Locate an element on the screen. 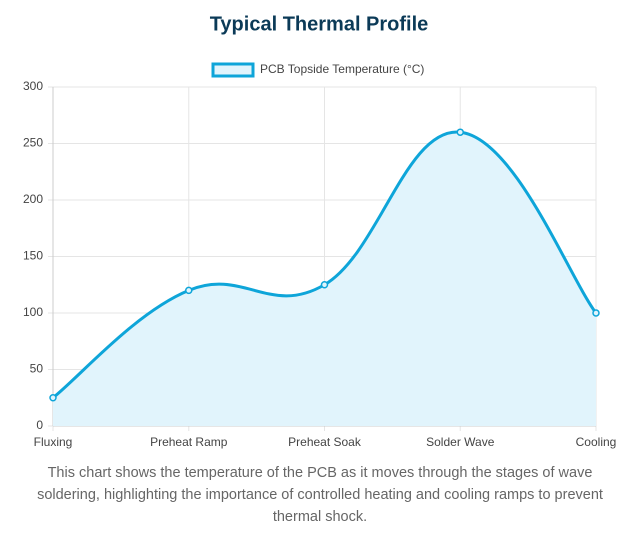 Image resolution: width=638 pixels, height=539 pixels. x-tick-label: Cooling is located at coordinates (596, 442).